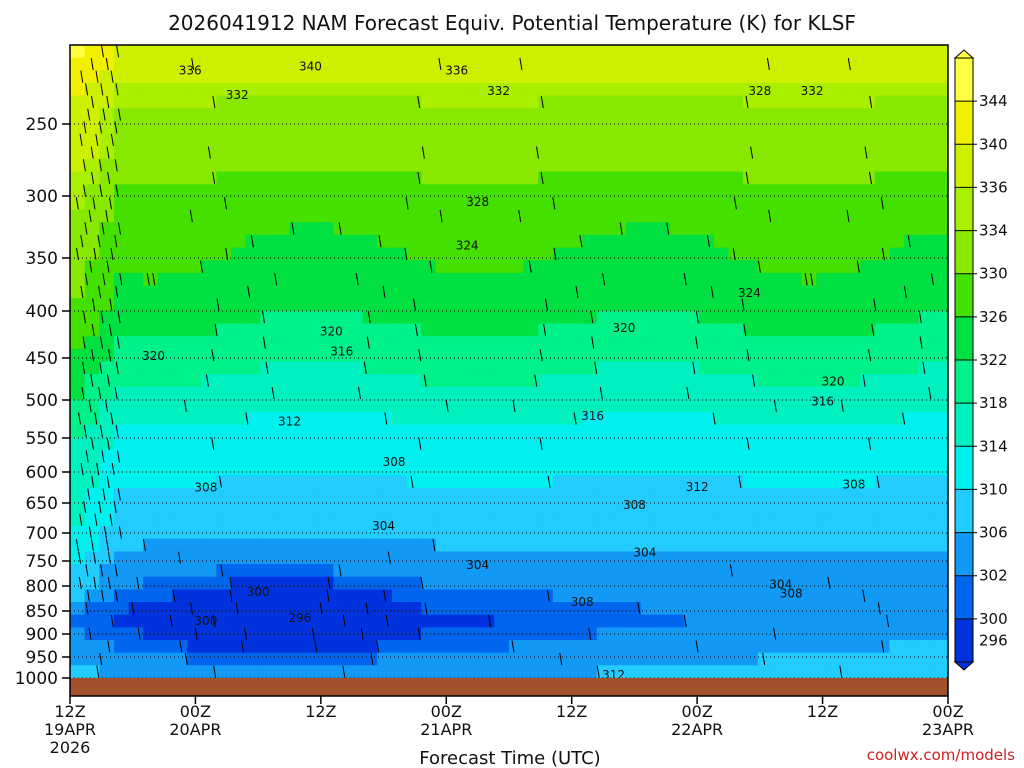  Describe the element at coordinates (195, 711) in the screenshot. I see `x-tick-label: 00Z` at that location.